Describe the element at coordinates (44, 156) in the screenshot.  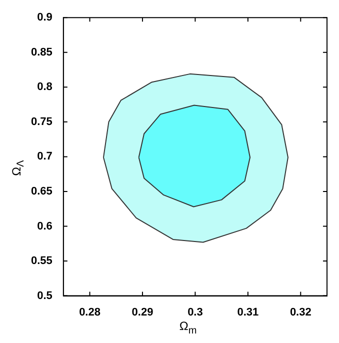
I see `y-tick-label: 0.7` at that location.